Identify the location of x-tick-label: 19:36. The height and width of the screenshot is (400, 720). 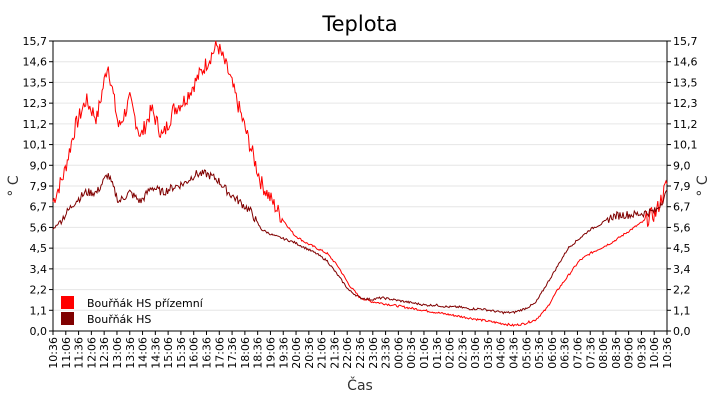
(283, 353).